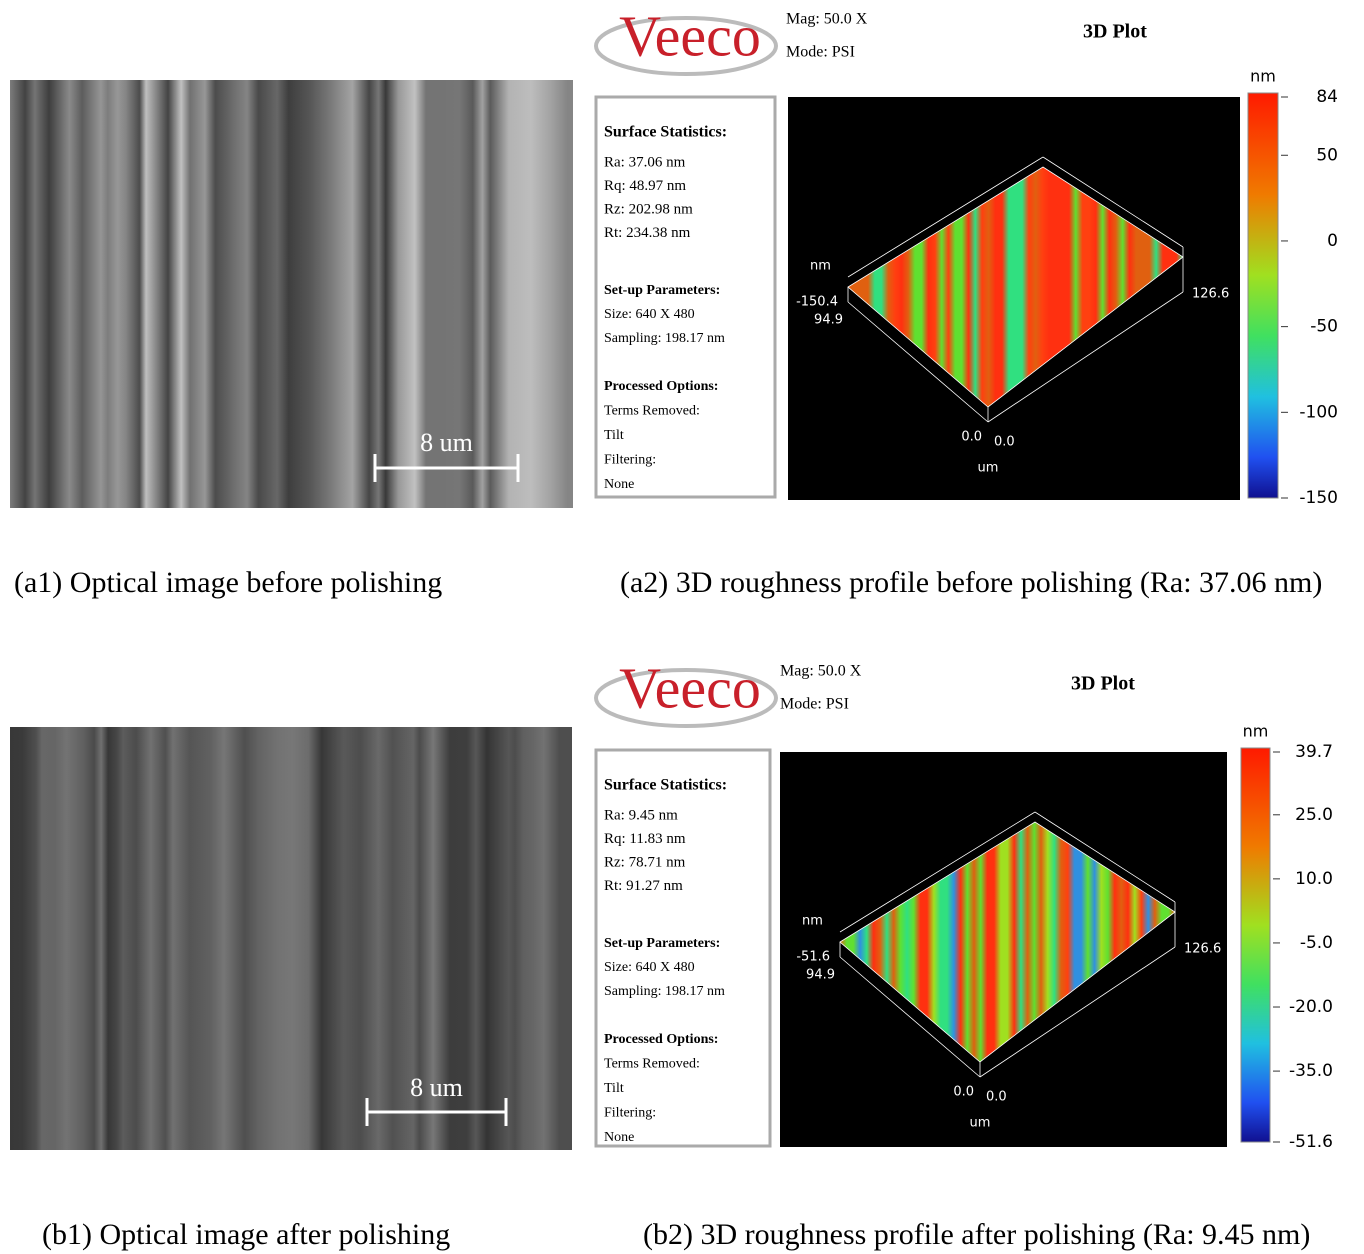 Image resolution: width=1364 pixels, height=1254 pixels. I want to click on axis-label: -150.4, so click(817, 302).